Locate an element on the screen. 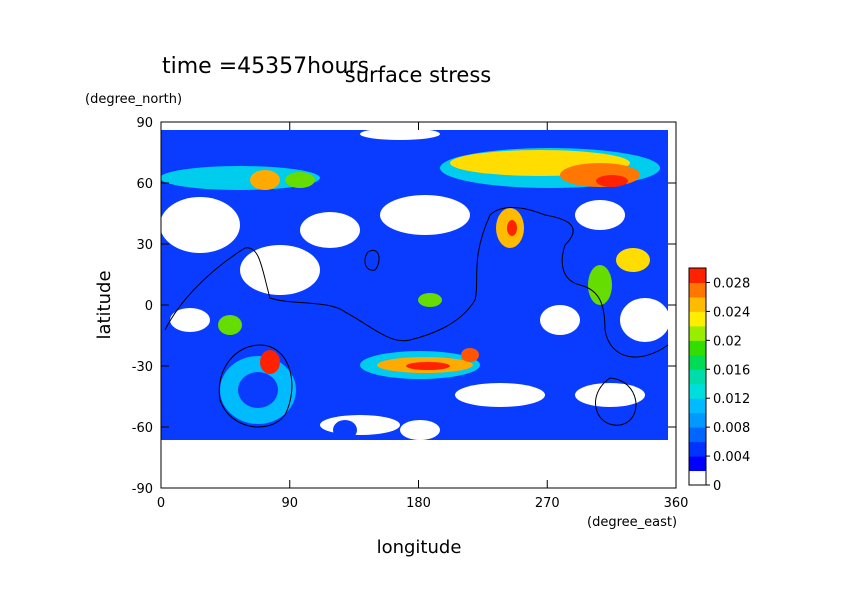  colorbar-label: 0.012 is located at coordinates (731, 399).